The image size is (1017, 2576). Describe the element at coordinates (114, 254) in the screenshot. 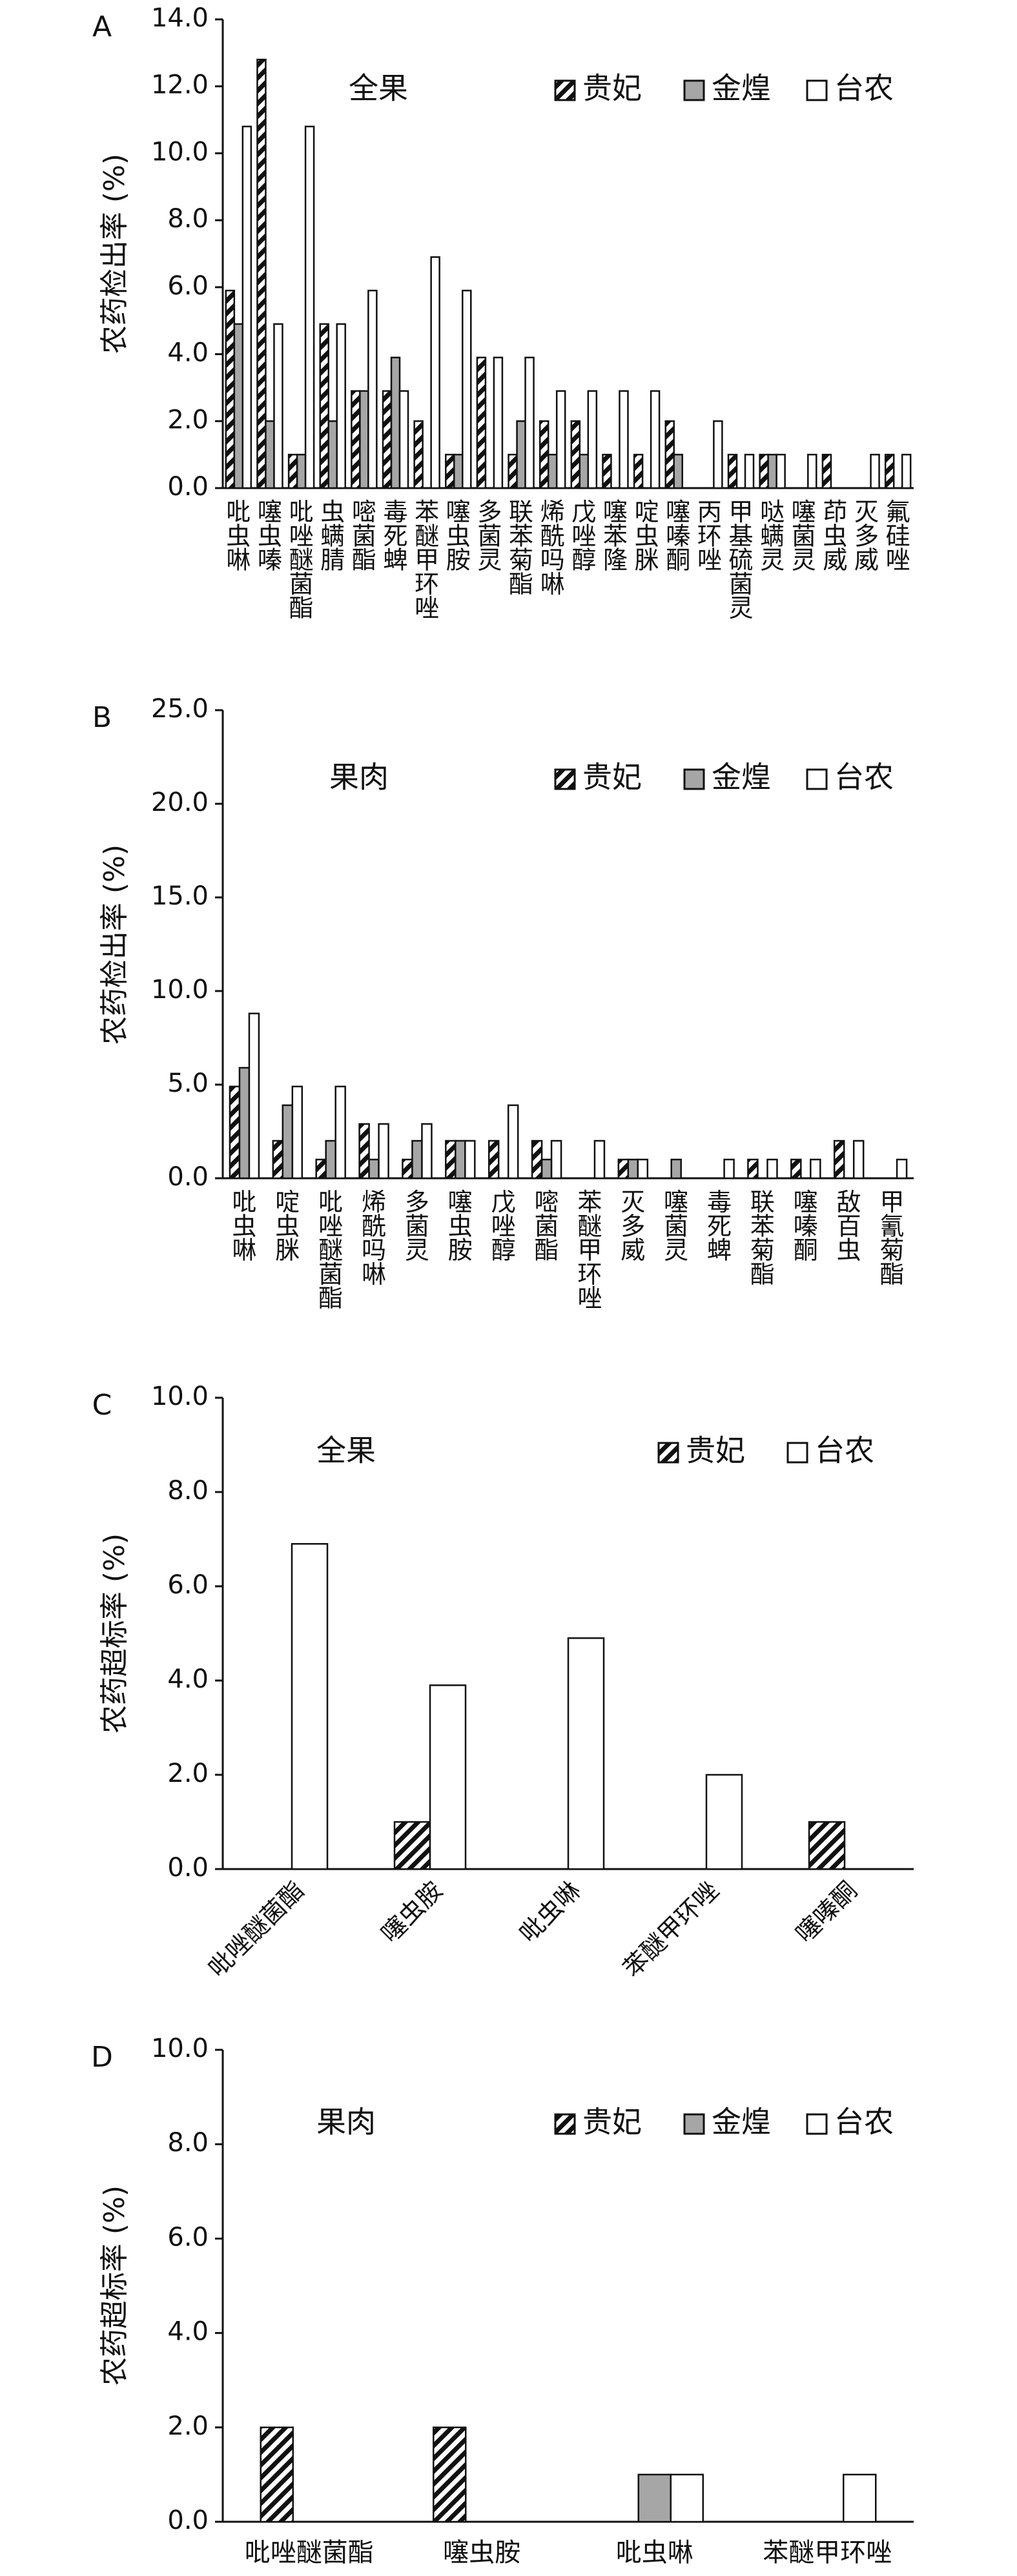

I see `y-axis-label: 农药检出率 (%)` at that location.